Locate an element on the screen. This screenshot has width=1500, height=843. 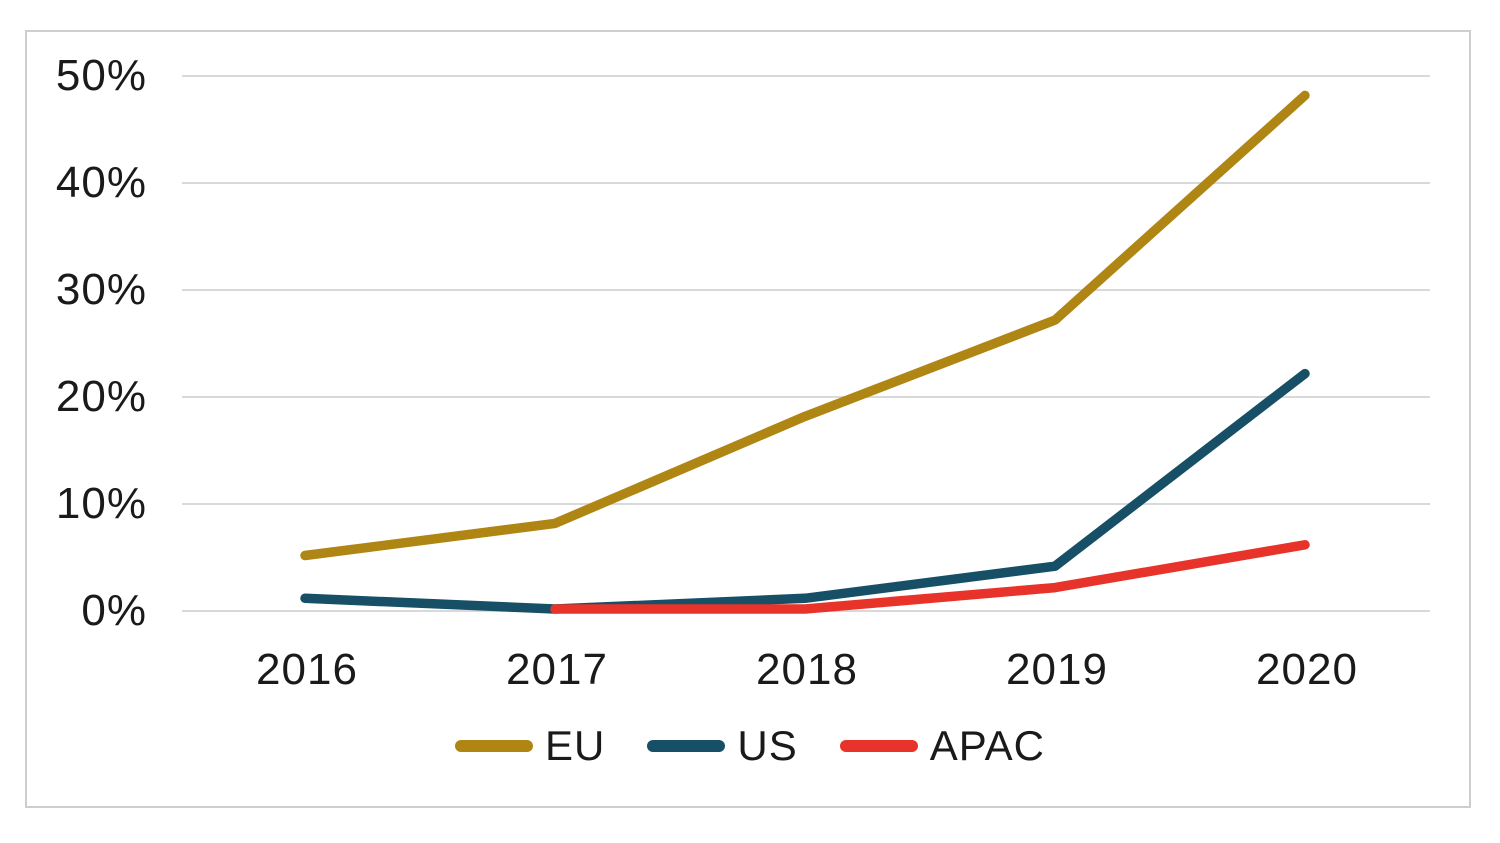
legend-label-us: US is located at coordinates (767, 745).